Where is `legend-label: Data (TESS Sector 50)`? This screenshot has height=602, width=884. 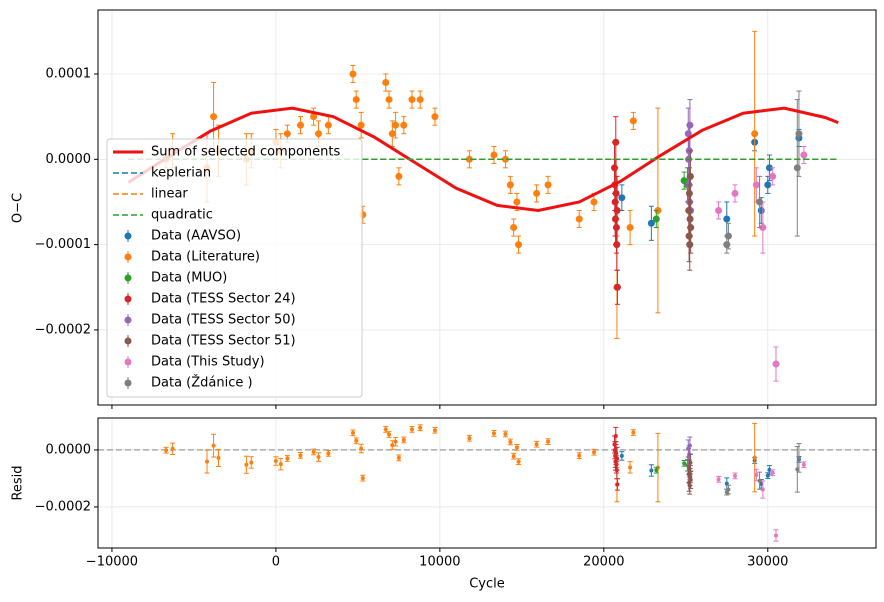 legend-label: Data (TESS Sector 50) is located at coordinates (223, 320).